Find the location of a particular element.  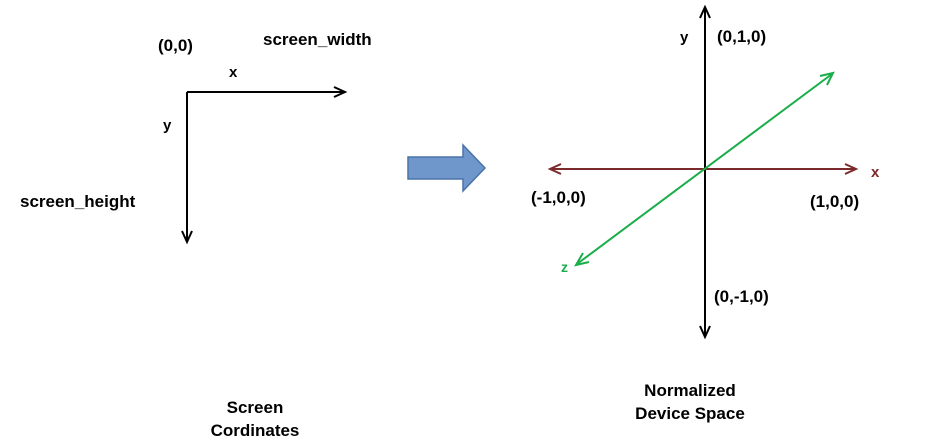

screen-width-label: screen_width is located at coordinates (317, 39).